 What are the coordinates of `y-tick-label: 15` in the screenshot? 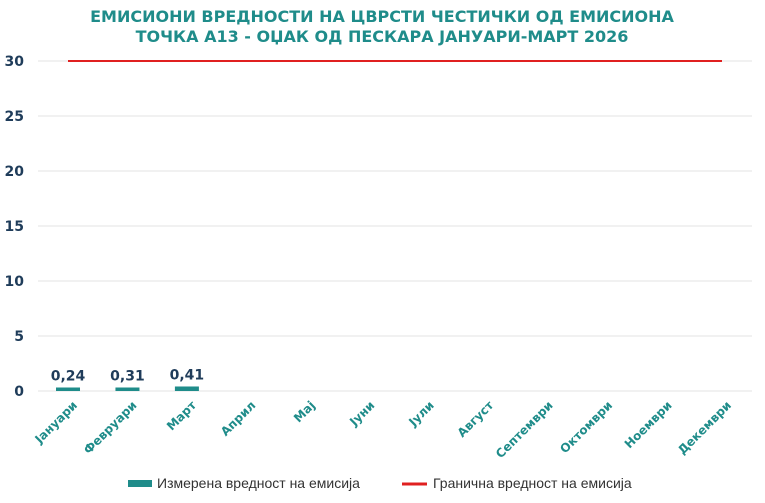 It's located at (14, 227).